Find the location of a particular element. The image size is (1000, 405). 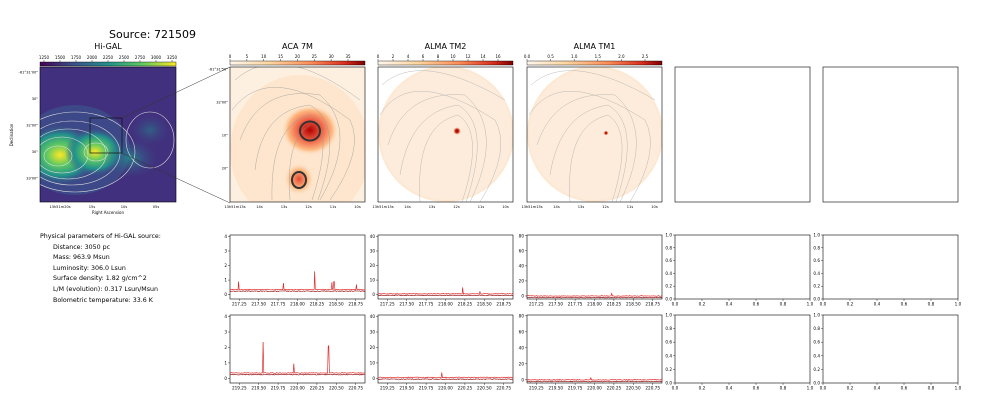

ytick-label: 60 is located at coordinates (522, 250).